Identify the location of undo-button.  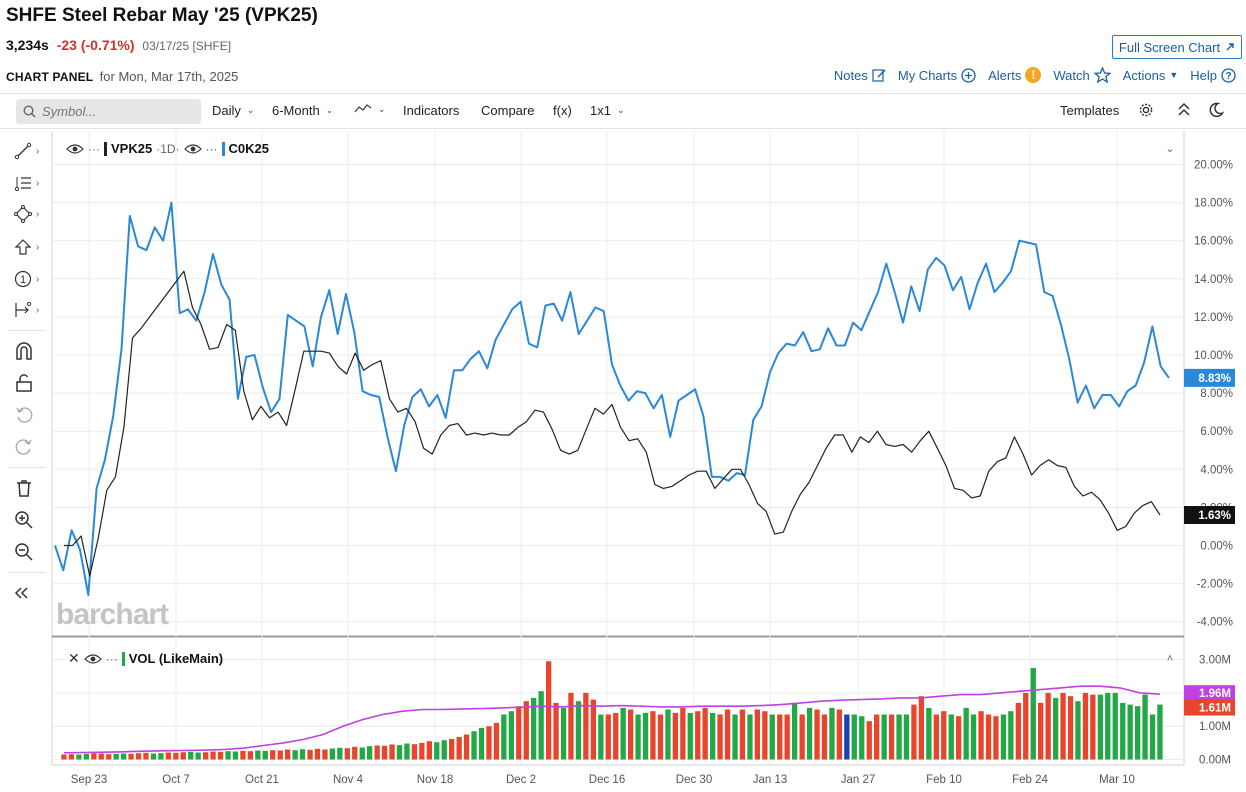
(30, 415).